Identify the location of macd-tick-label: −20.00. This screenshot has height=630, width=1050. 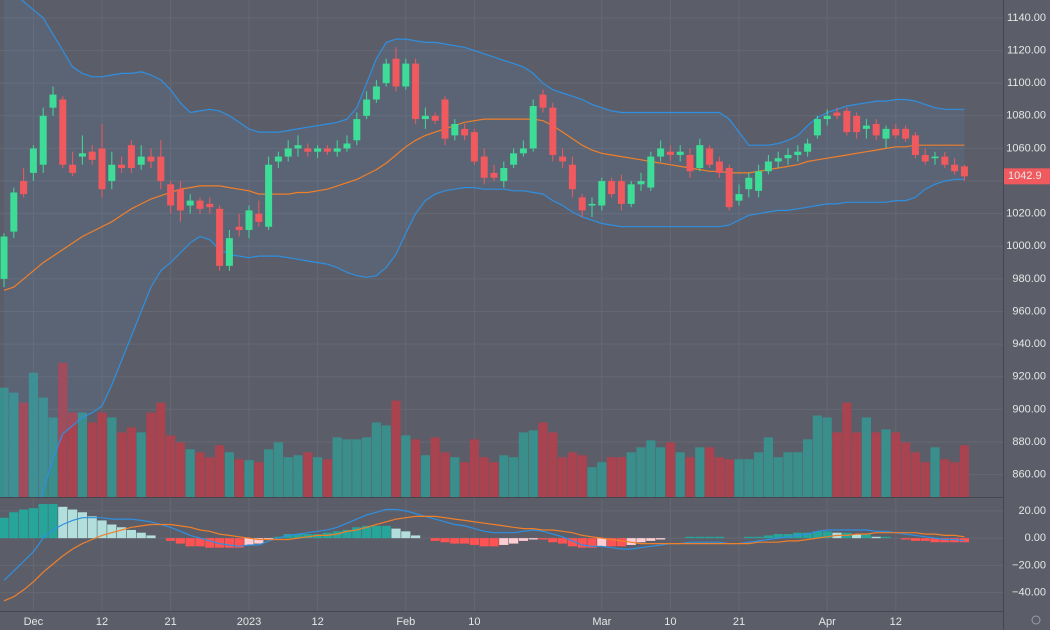
(1029, 565).